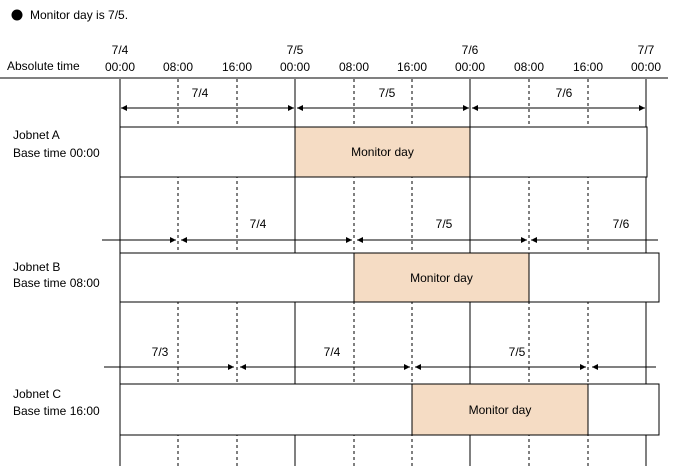 The width and height of the screenshot is (677, 471). I want to click on jobnet-b-day-label-2: 7/5, so click(444, 224).